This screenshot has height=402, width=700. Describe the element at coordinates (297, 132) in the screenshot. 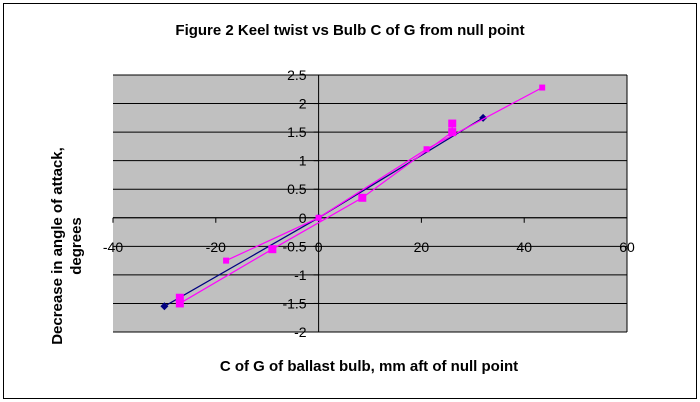

I see `y-tick-label: 1.5` at that location.